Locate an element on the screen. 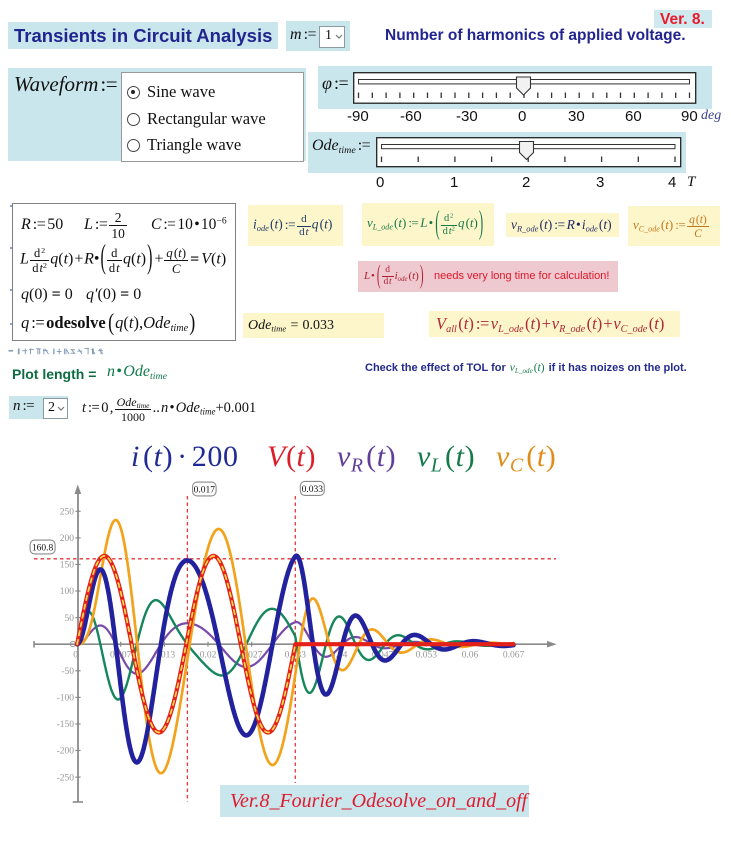  svg-text: 0.013 is located at coordinates (165, 656).